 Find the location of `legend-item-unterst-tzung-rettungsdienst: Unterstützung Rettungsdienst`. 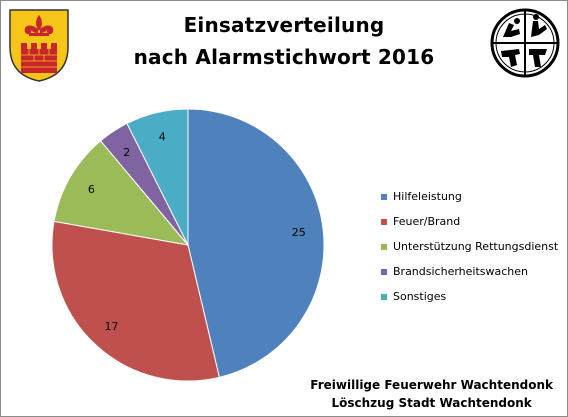

legend-item-unterst-tzung-rettungsdienst: Unterstützung Rettungsdienst is located at coordinates (469, 246).